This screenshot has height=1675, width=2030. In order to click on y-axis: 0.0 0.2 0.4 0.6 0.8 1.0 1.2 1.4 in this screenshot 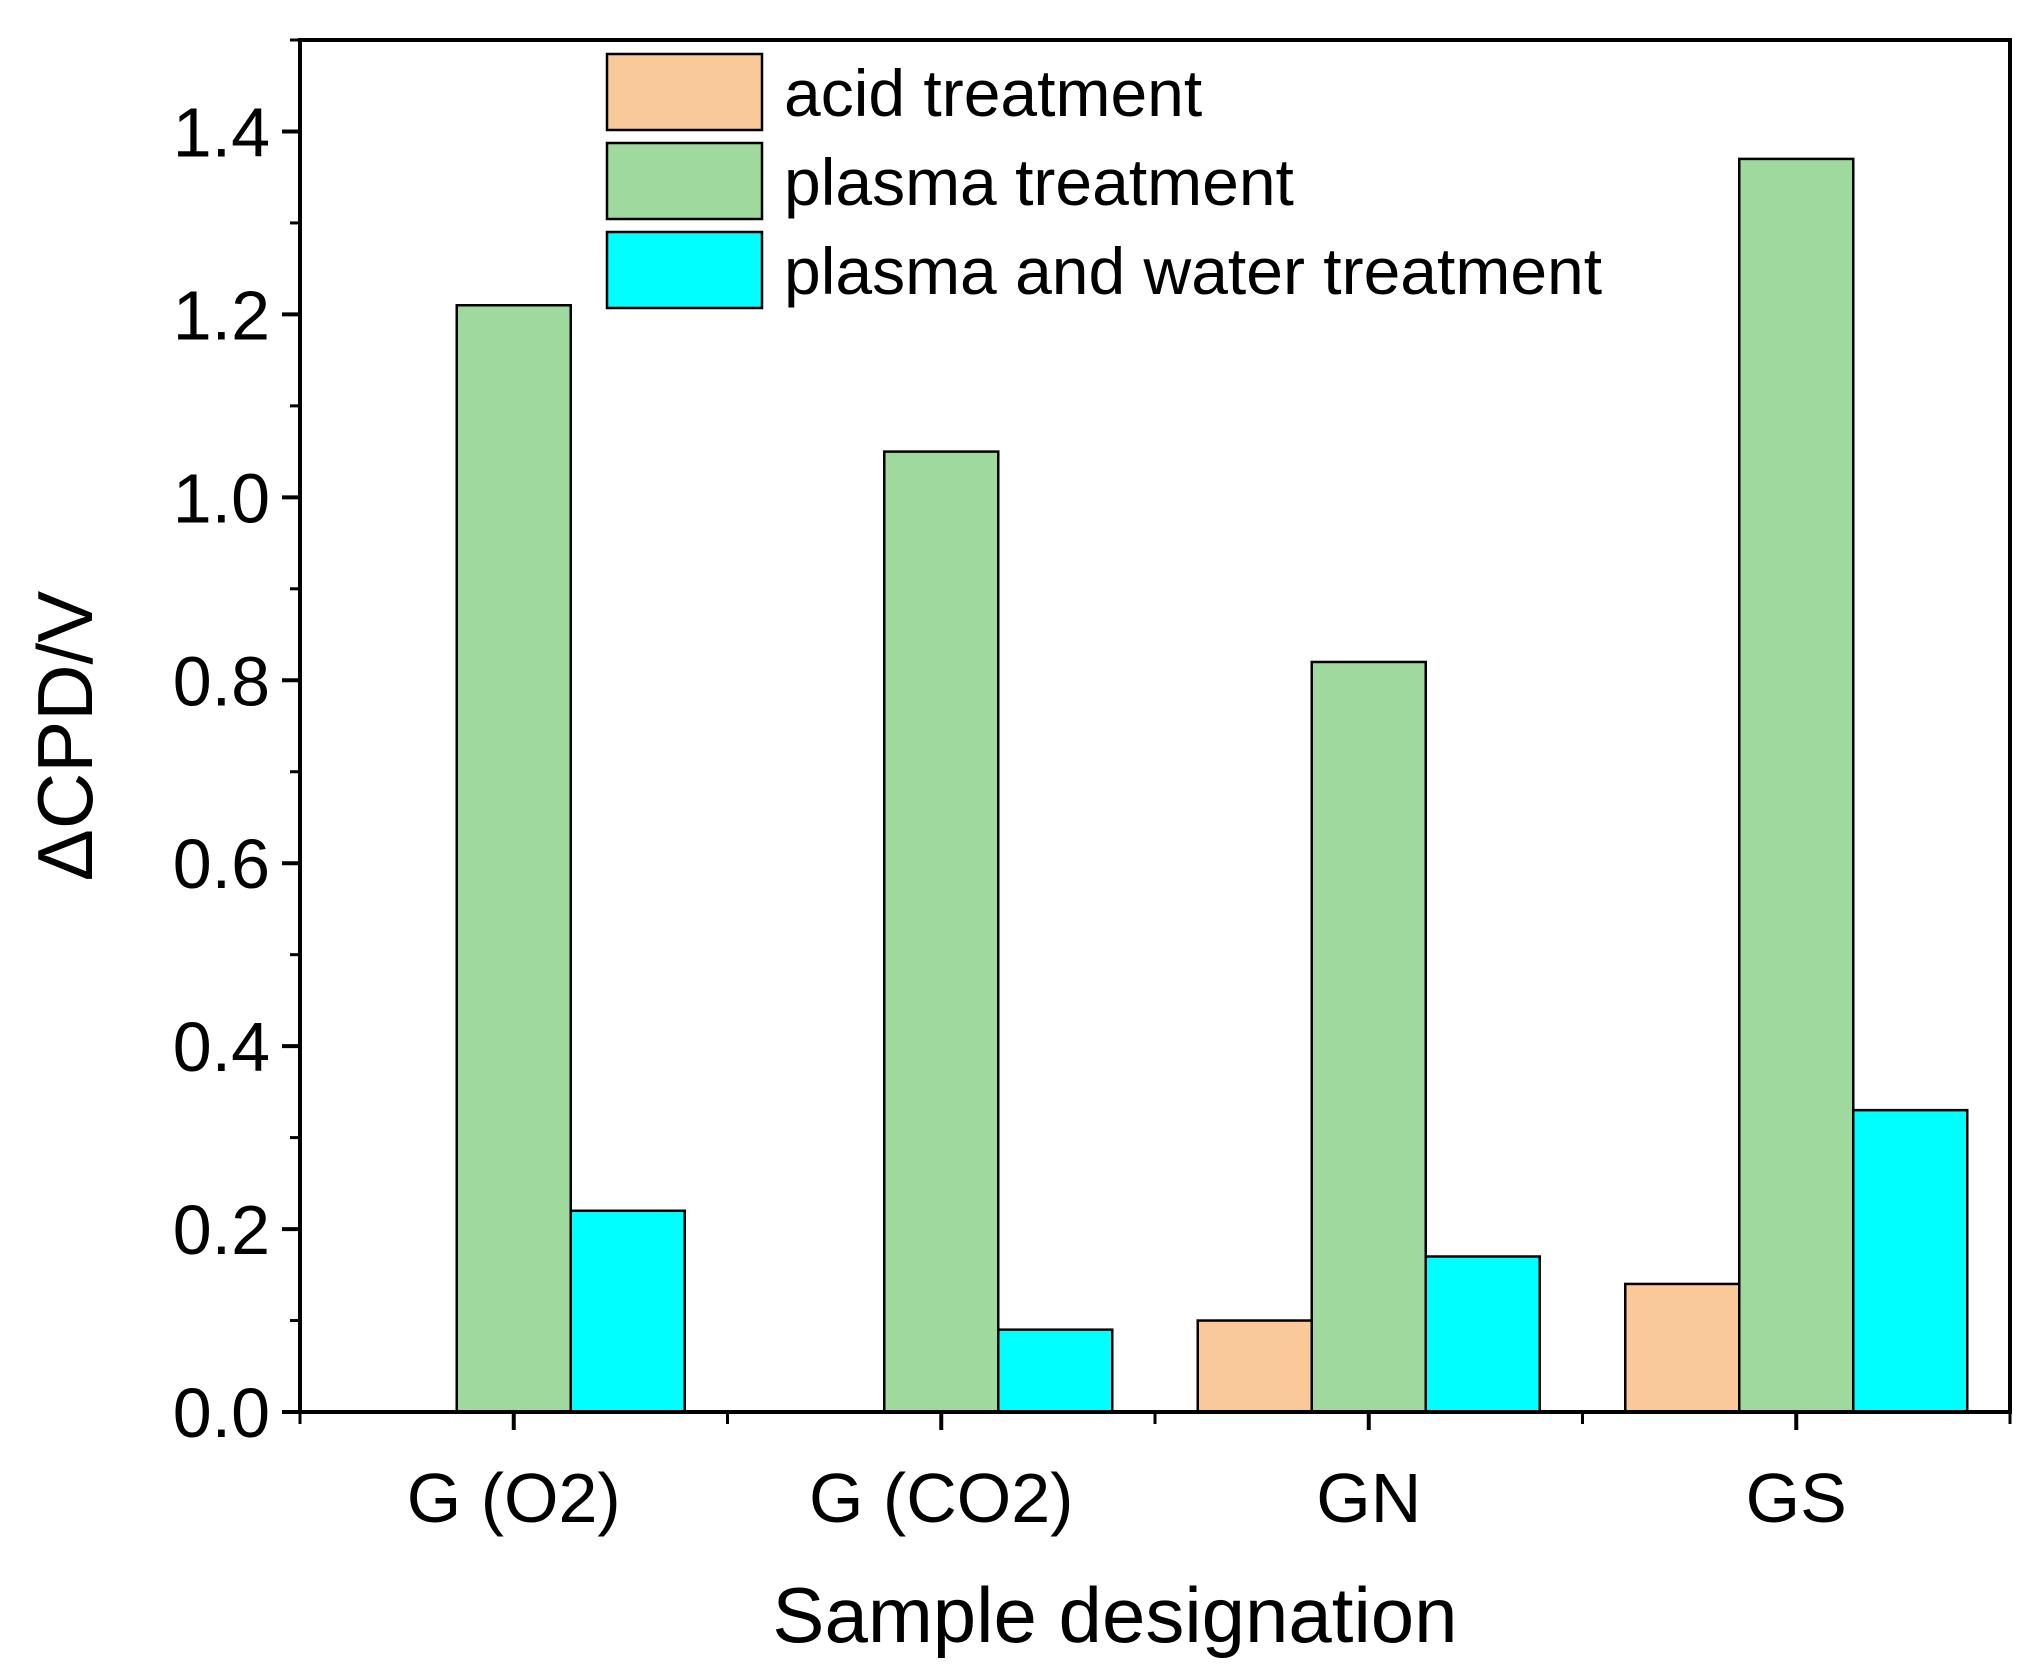, I will do `click(236, 745)`.